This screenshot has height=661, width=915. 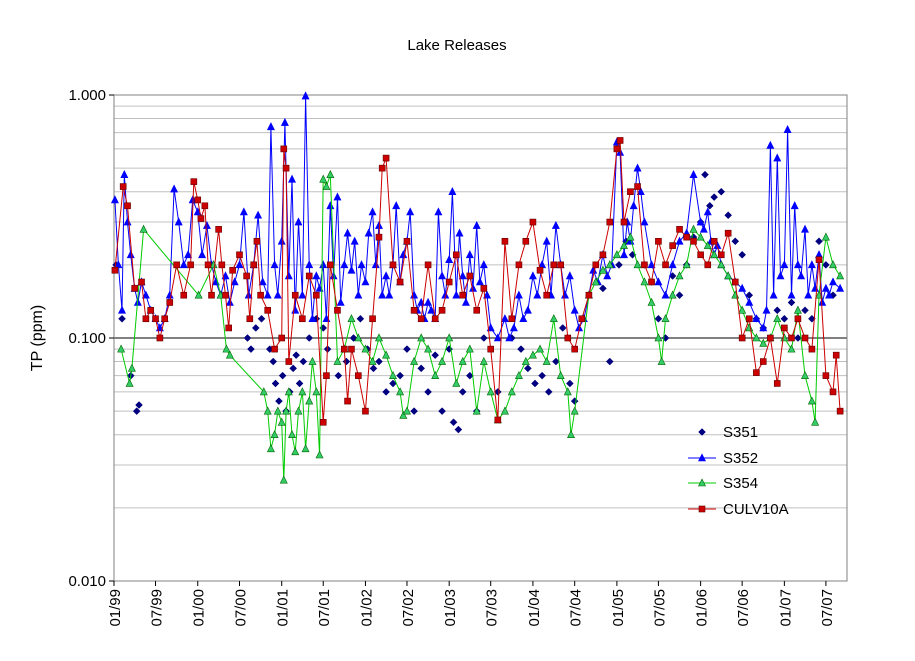 What do you see at coordinates (157, 608) in the screenshot?
I see `x-tick-label: 07/99` at bounding box center [157, 608].